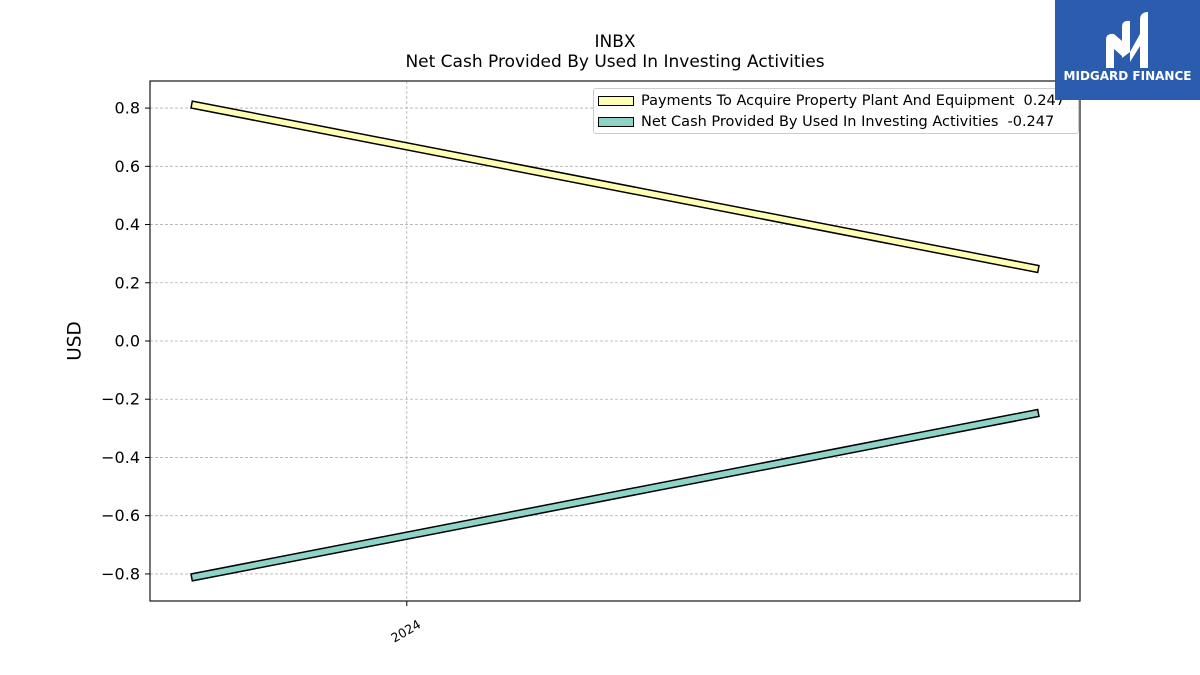 Image resolution: width=1200 pixels, height=675 pixels. I want to click on logo-text: MIDGARD FINANCE, so click(1128, 76).